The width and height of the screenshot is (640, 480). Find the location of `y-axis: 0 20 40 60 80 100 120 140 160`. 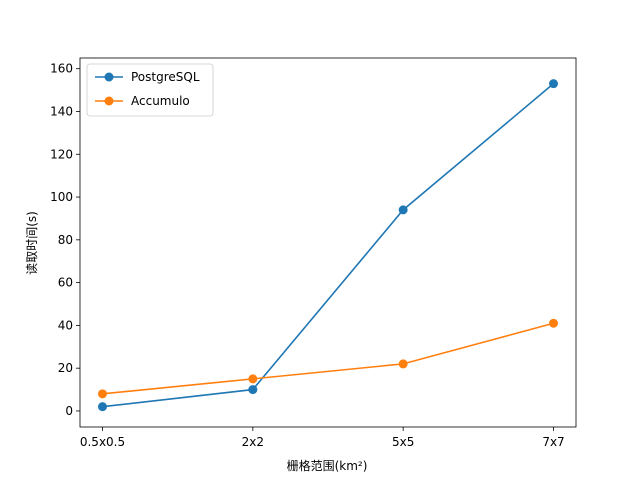

y-axis: 0 20 40 60 80 100 120 140 160 is located at coordinates (65, 240).